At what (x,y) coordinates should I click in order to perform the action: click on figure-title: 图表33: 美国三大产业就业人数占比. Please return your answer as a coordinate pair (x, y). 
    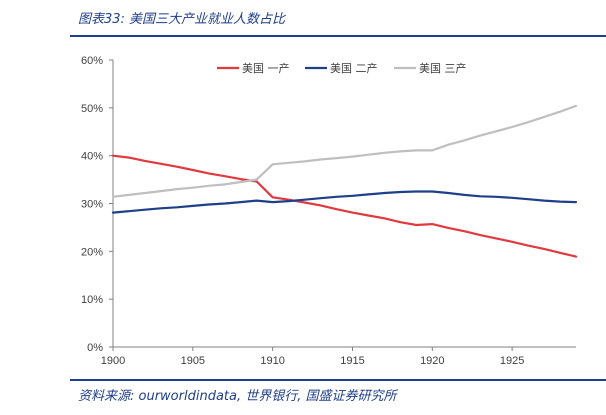
    Looking at the image, I should click on (182, 19).